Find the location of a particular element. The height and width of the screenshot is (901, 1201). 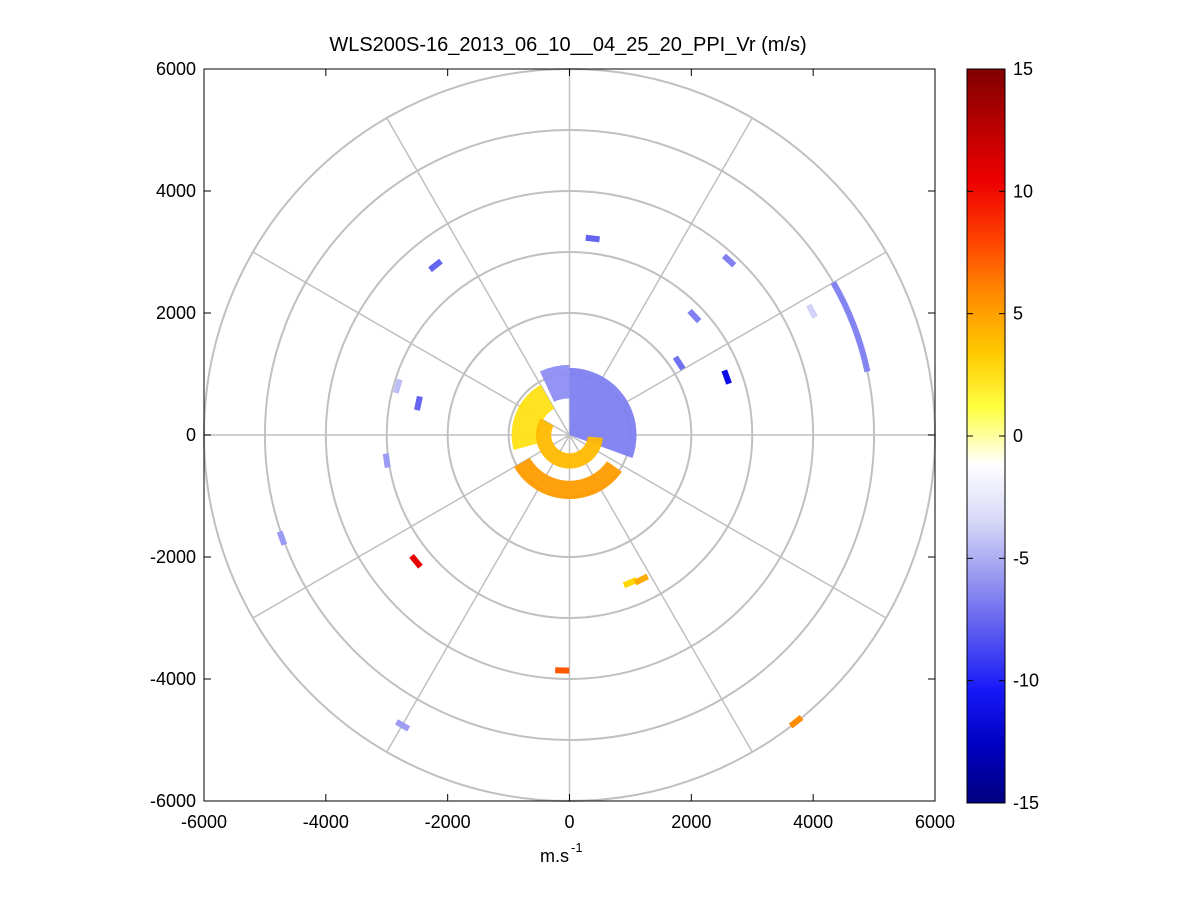

colorbar-tick-label: 15 is located at coordinates (1023, 69).